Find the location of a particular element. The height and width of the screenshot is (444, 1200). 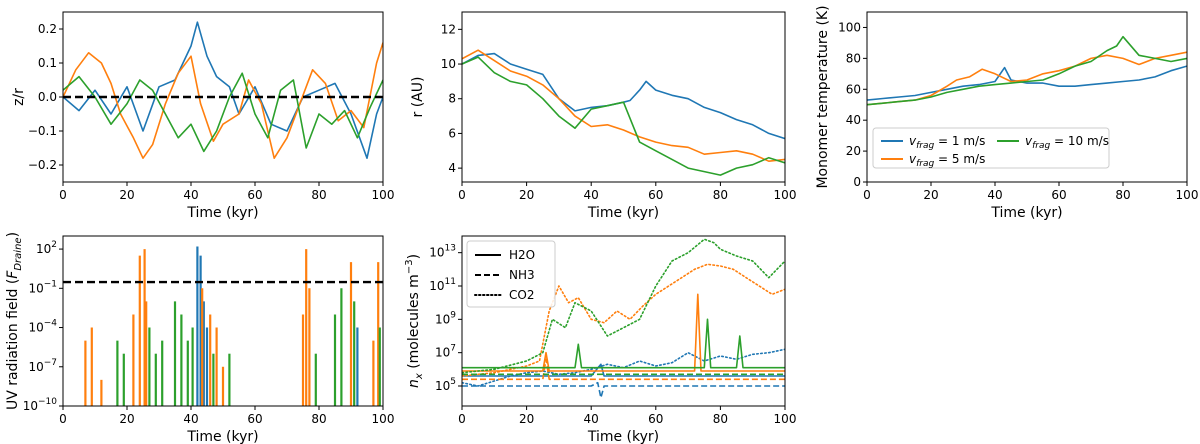

y-tick-label: 0.2 is located at coordinates (47, 29).